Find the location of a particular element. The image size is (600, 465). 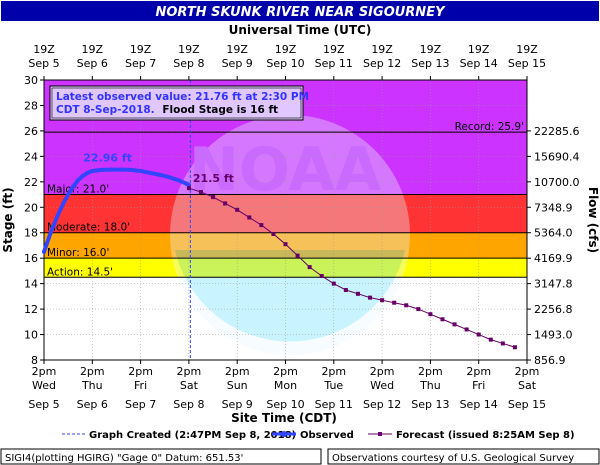

threshold-label-minor: Minor: 16.0' is located at coordinates (78, 253).